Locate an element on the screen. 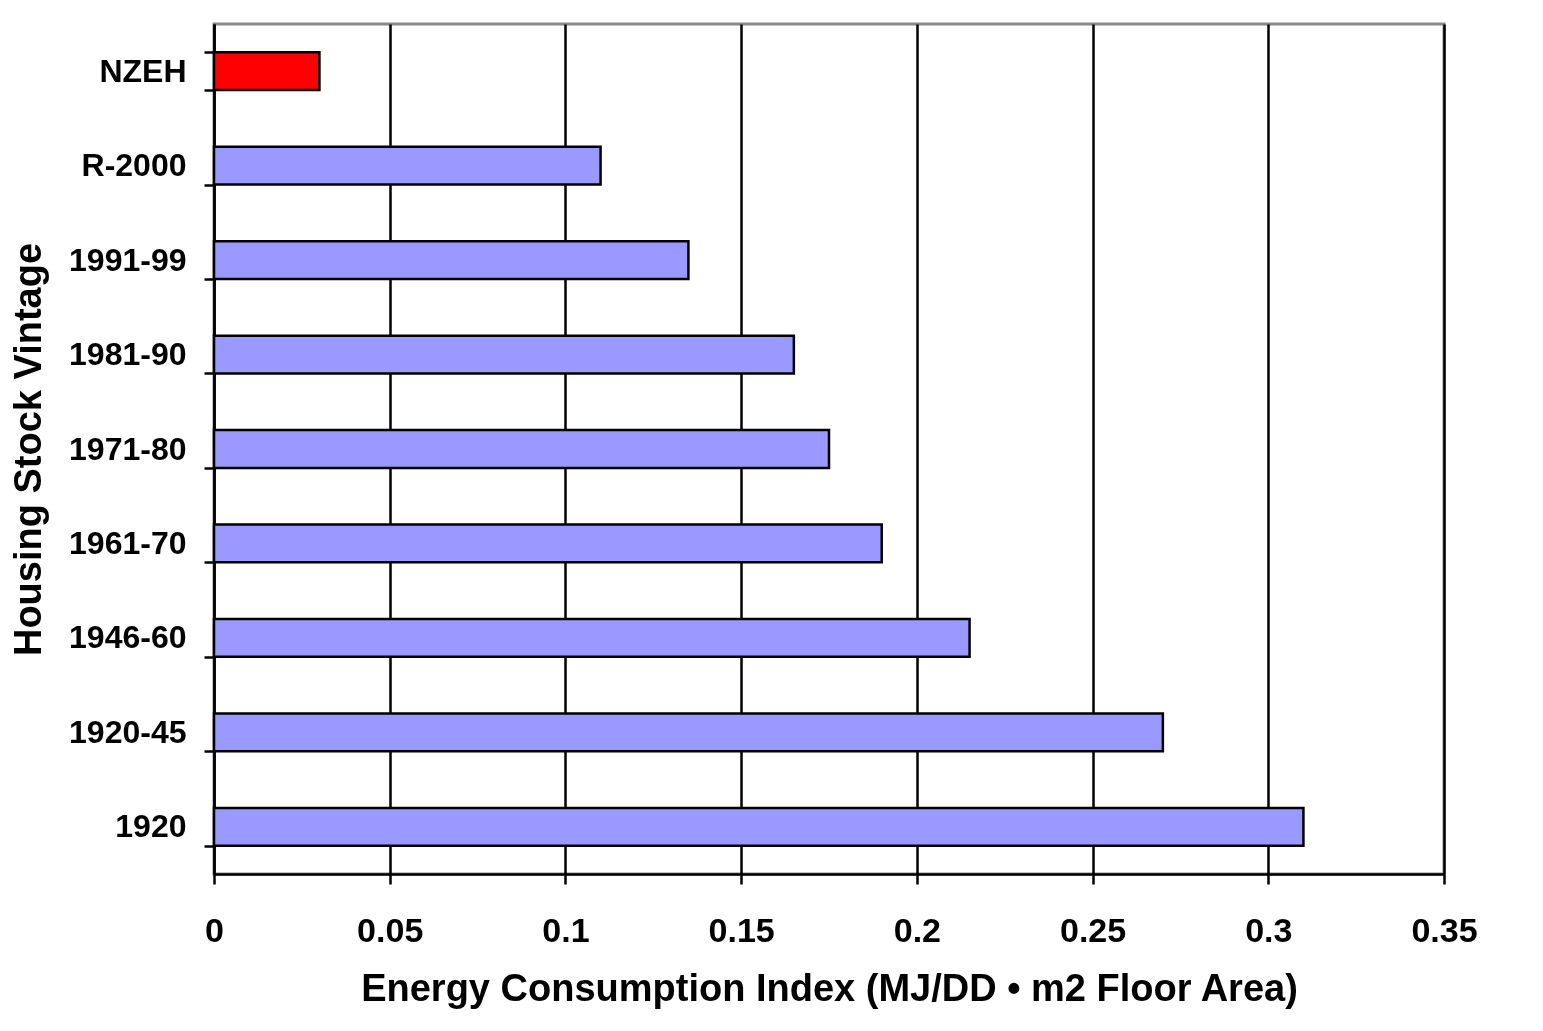  x-axis-title: Energy Consumption Index (MJ/DD • m2 Floor Area) is located at coordinates (829, 987).